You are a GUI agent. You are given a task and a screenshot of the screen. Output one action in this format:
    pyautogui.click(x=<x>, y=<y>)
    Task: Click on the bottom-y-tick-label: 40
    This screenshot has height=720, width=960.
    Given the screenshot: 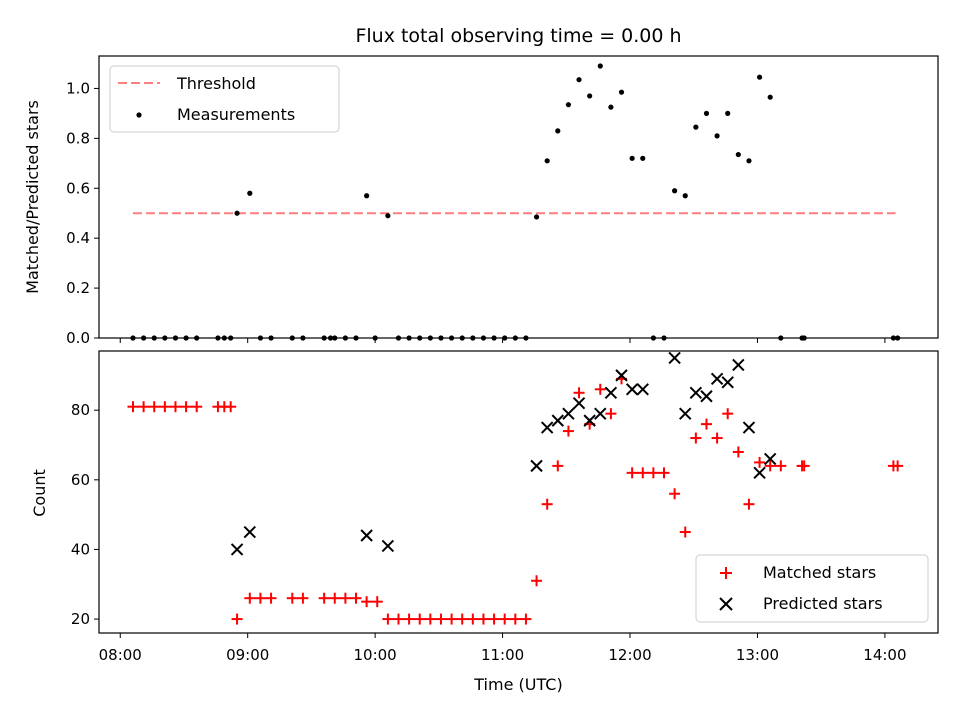 What is the action you would take?
    pyautogui.click(x=80, y=549)
    